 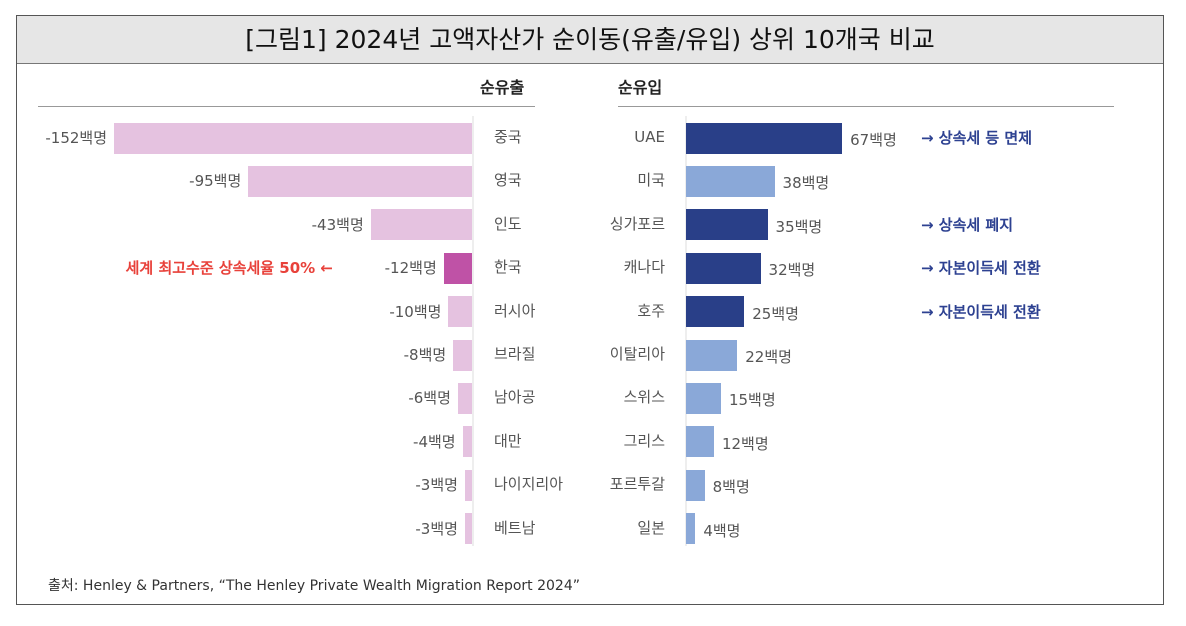 What do you see at coordinates (508, 267) in the screenshot?
I see `outflow-country-label: 한국` at bounding box center [508, 267].